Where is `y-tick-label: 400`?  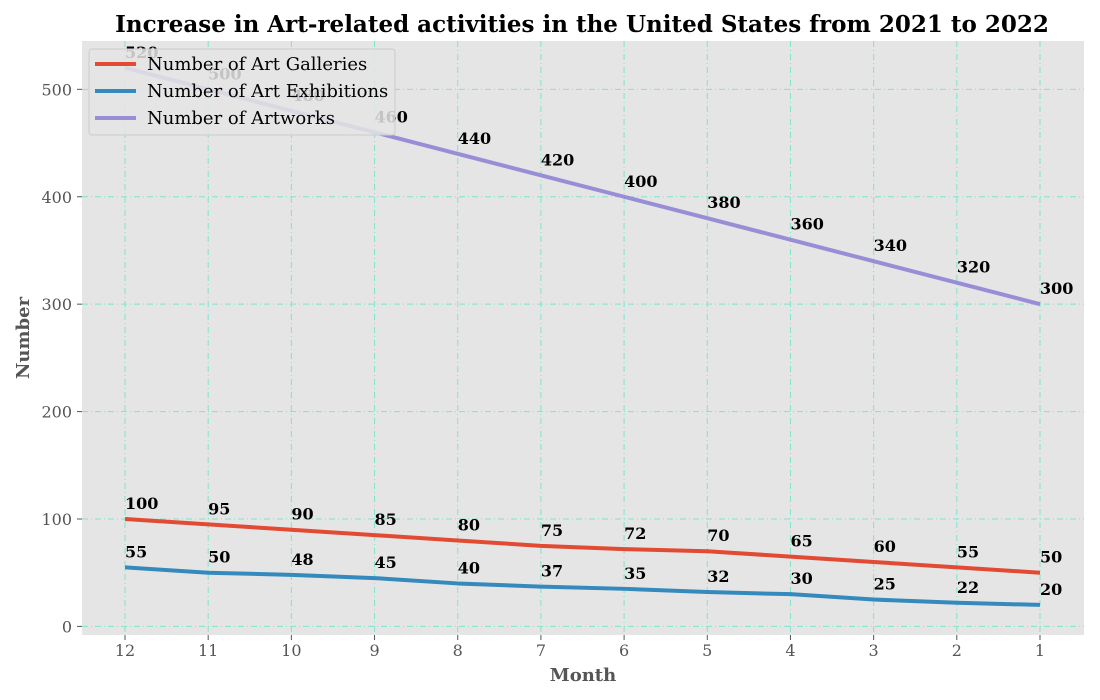 y-tick-label: 400 is located at coordinates (56, 197).